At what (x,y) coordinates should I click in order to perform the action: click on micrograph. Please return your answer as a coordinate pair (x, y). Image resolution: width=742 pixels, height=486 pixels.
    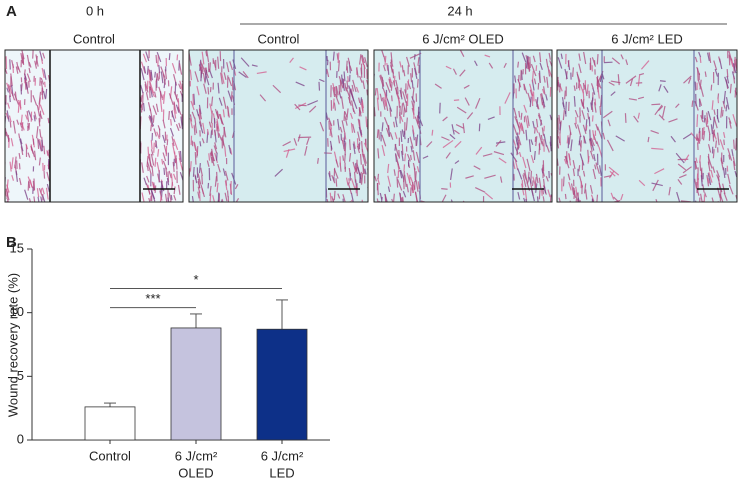
    Looking at the image, I should click on (278, 126).